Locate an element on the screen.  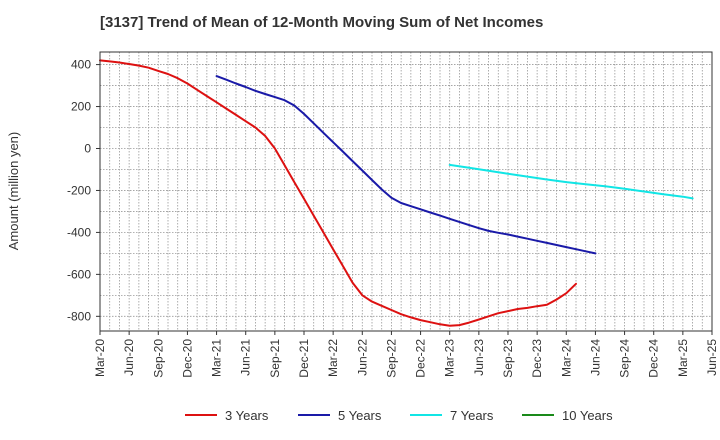
y-tick-label: -200 is located at coordinates (79, 190).